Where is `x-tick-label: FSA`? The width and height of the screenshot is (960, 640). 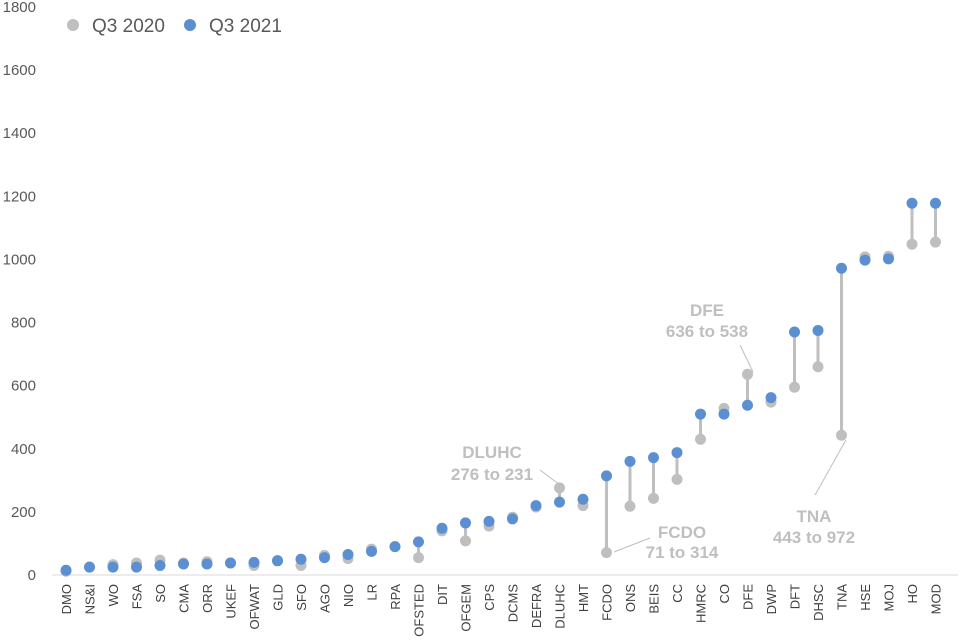 x-tick-label: FSA is located at coordinates (137, 597).